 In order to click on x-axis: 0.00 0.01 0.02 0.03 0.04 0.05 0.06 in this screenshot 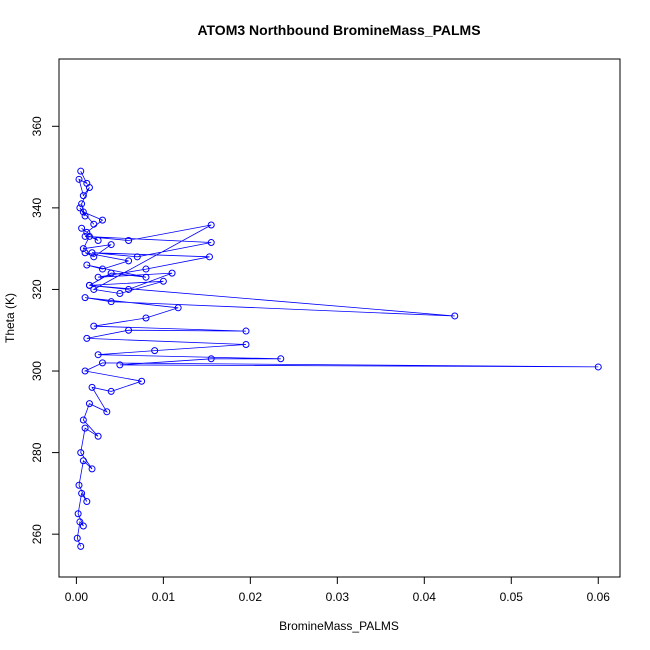, I will do `click(338, 590)`.